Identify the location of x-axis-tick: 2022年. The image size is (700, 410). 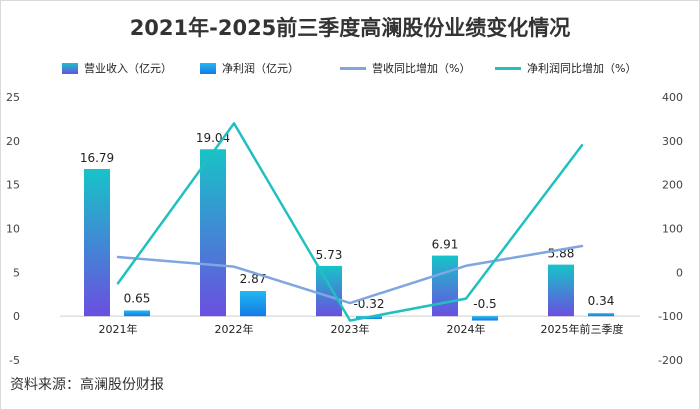
(234, 329).